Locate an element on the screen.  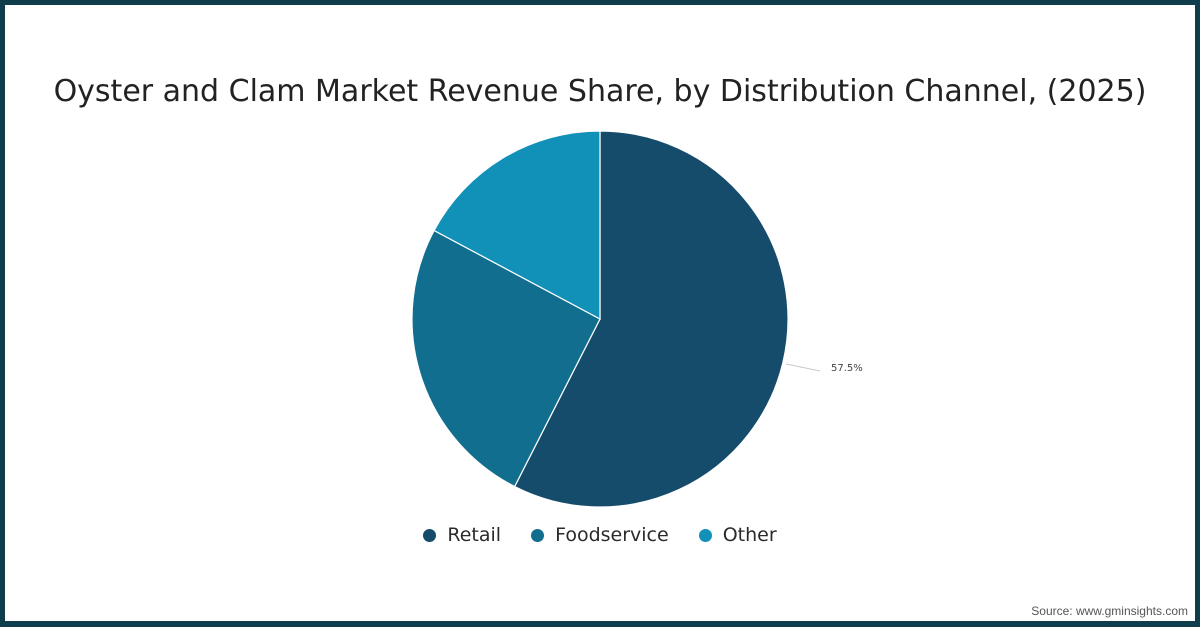
retail-data-label: 57.5% is located at coordinates (847, 368).